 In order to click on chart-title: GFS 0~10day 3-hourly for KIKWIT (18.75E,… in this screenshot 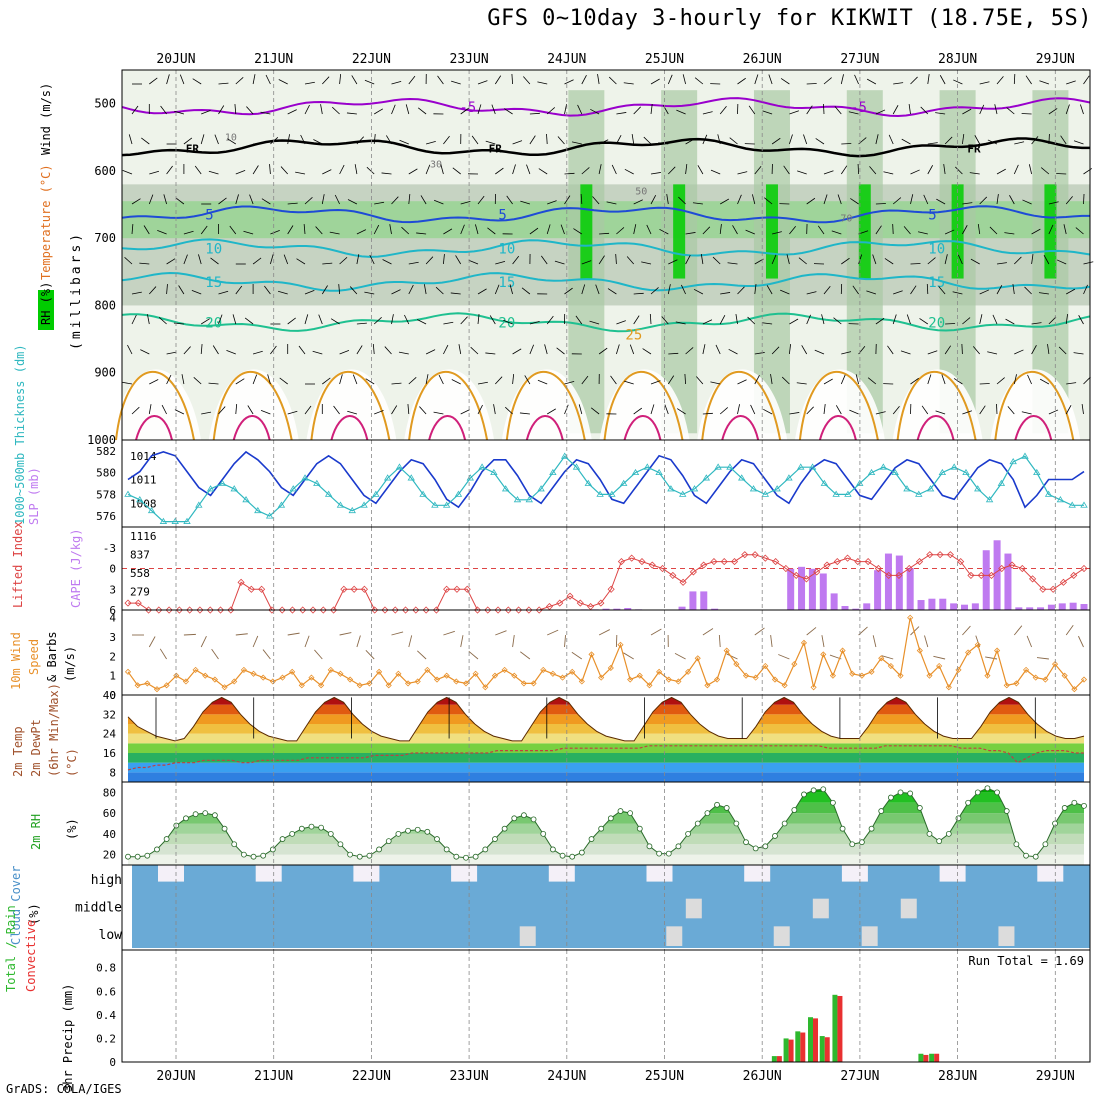, I will do `click(789, 18)`.